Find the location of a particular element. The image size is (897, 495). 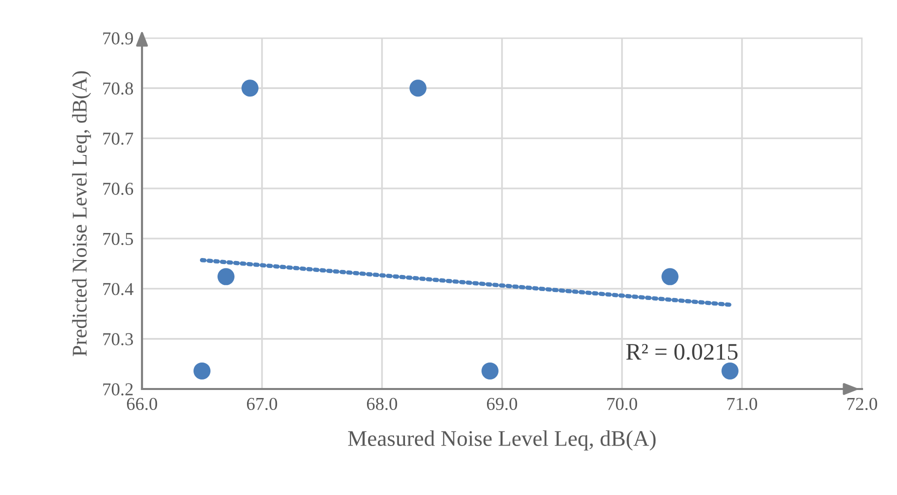

y-tick-label: 70.4 is located at coordinates (118, 289).